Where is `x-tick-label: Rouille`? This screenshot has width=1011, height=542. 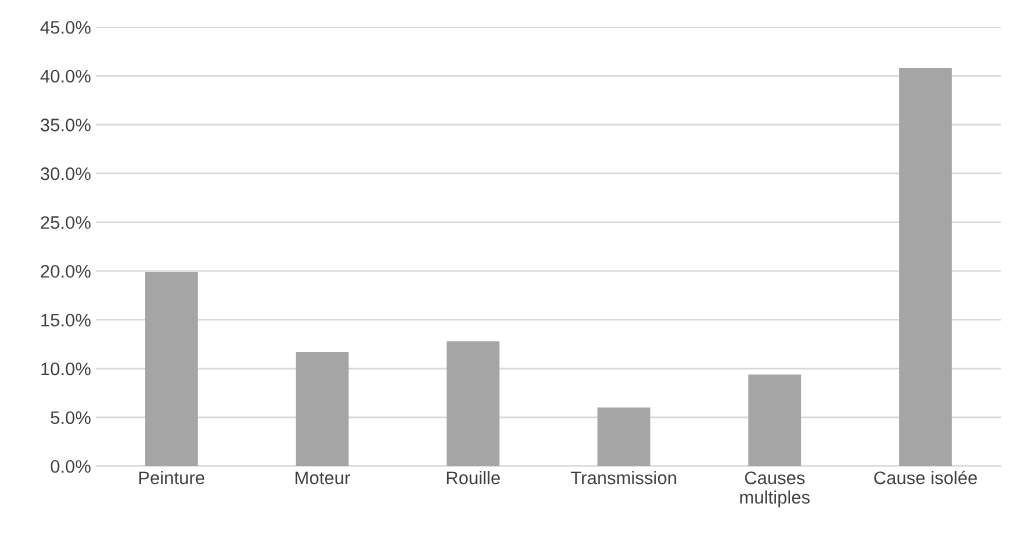
x-tick-label: Rouille is located at coordinates (473, 477).